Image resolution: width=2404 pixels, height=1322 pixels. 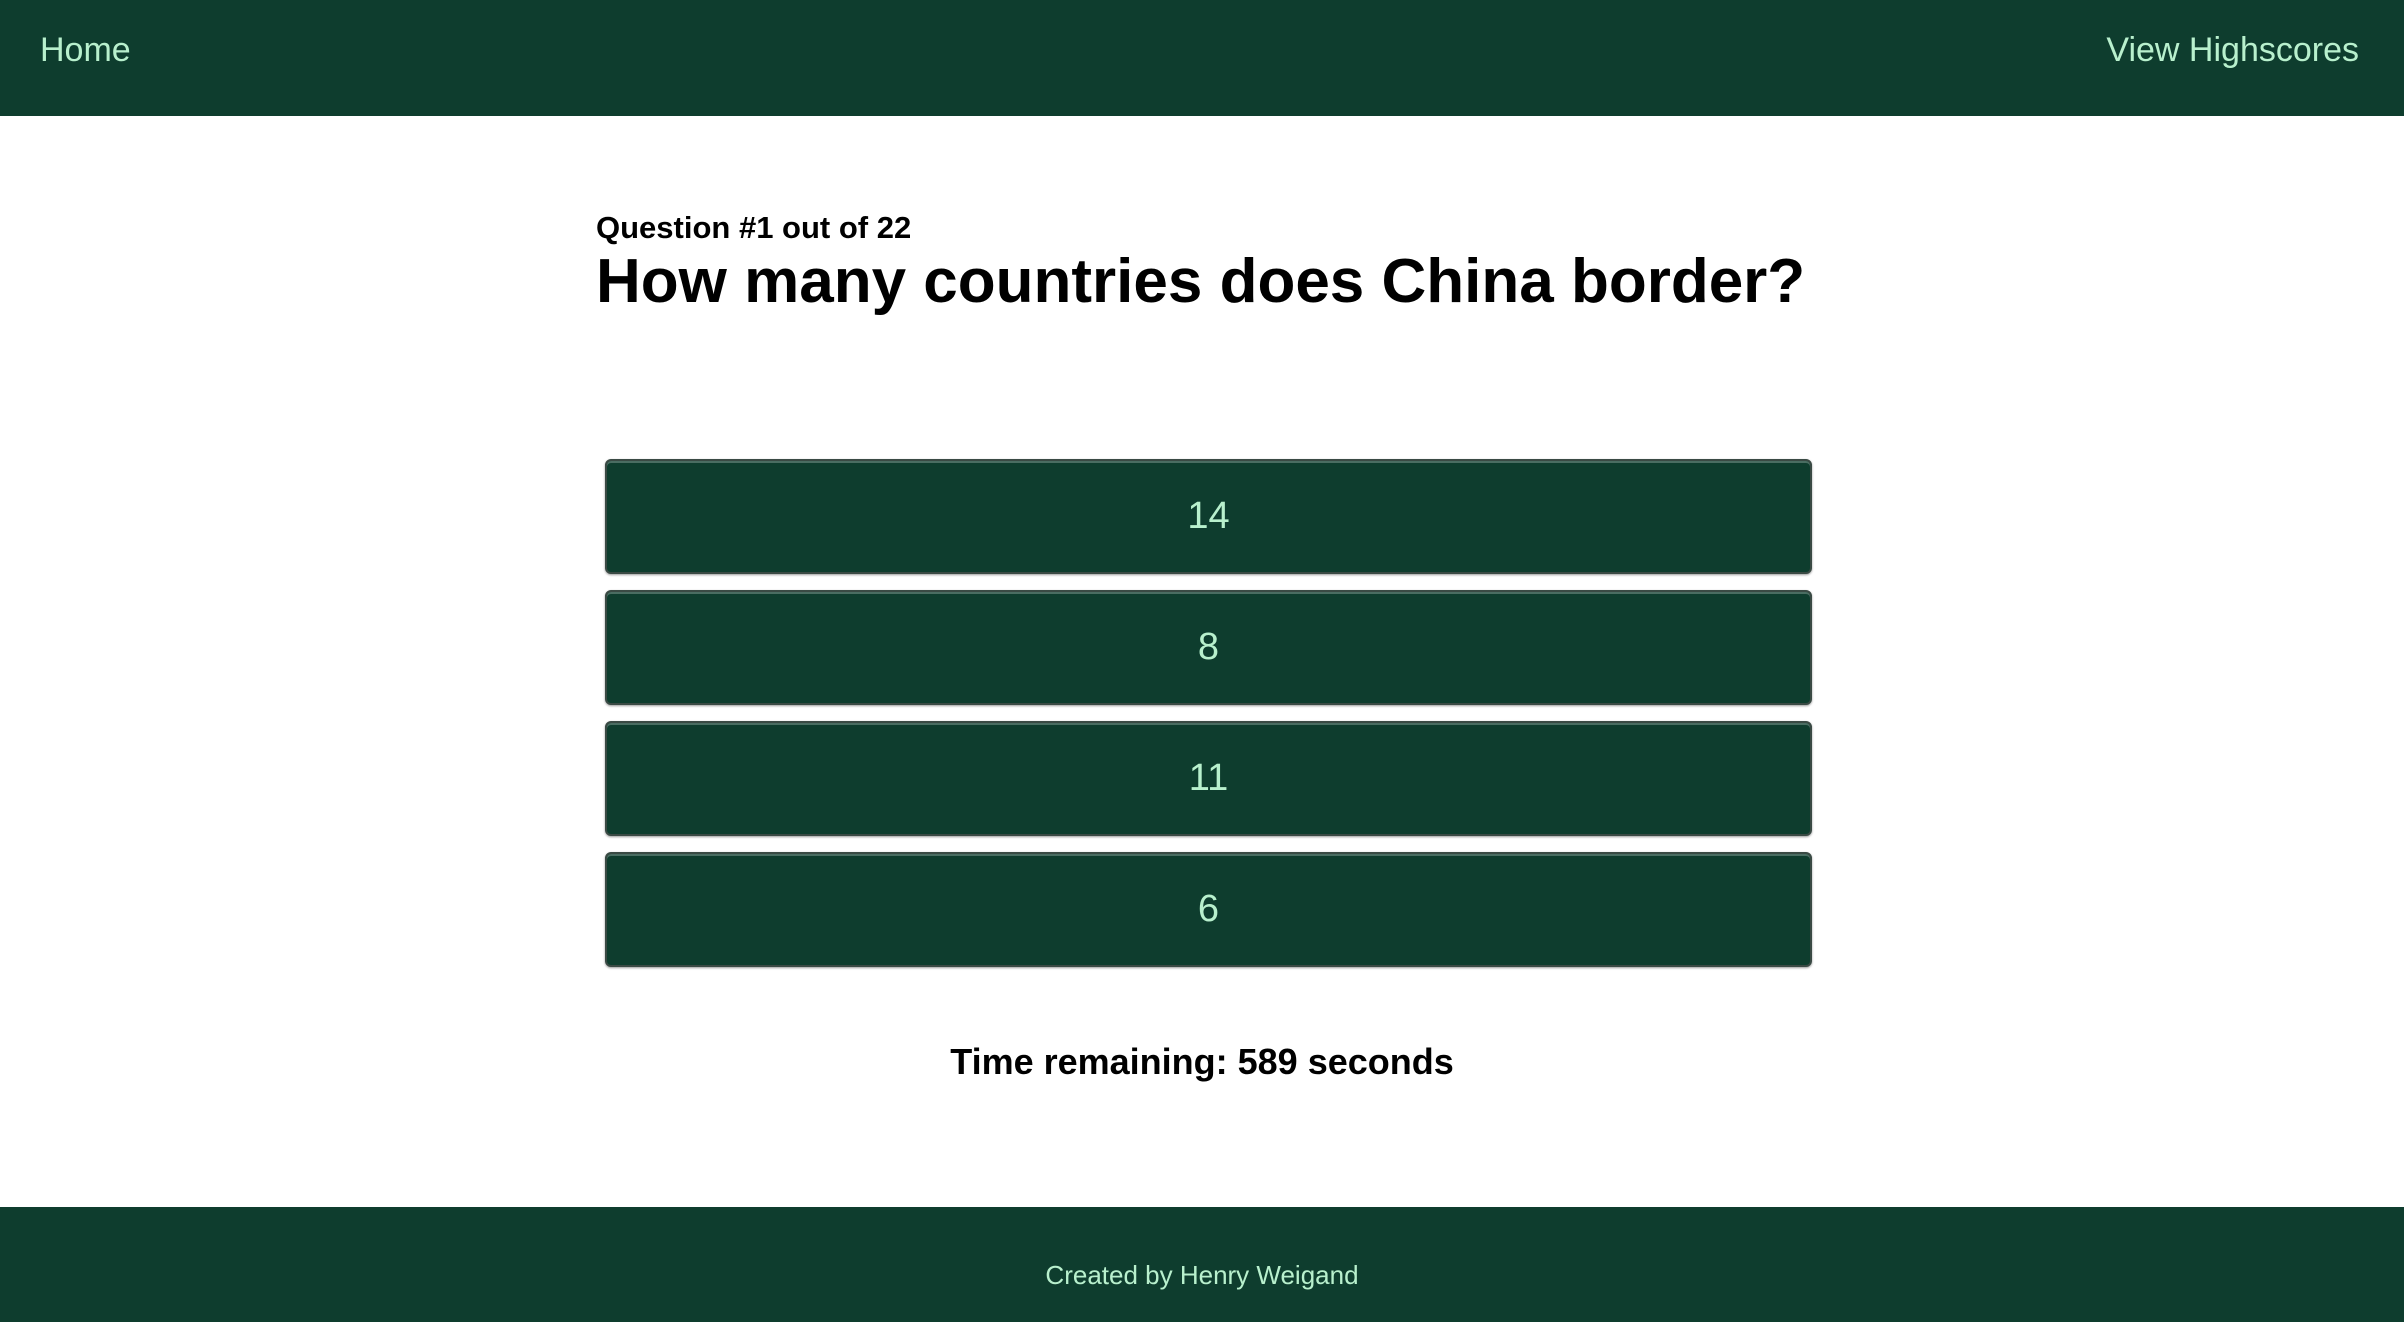 I want to click on top-nav-bar: Home View Highscores, so click(x=1202, y=58).